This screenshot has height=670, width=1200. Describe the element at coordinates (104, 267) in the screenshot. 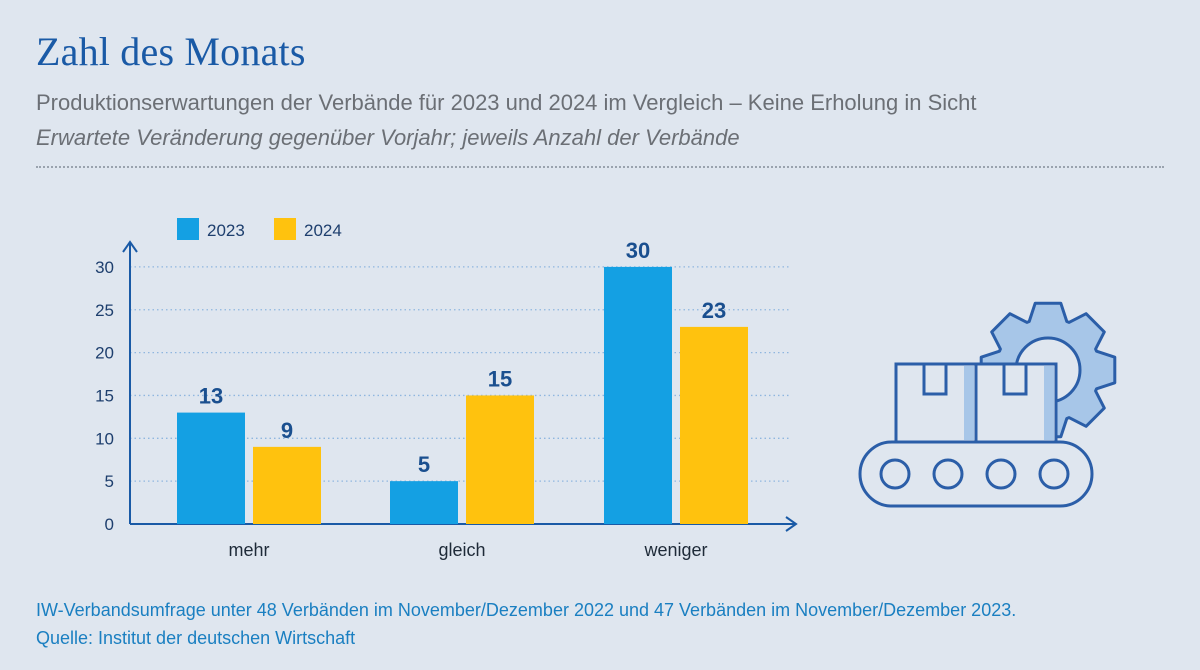

I see `y-tick-label: 30` at that location.